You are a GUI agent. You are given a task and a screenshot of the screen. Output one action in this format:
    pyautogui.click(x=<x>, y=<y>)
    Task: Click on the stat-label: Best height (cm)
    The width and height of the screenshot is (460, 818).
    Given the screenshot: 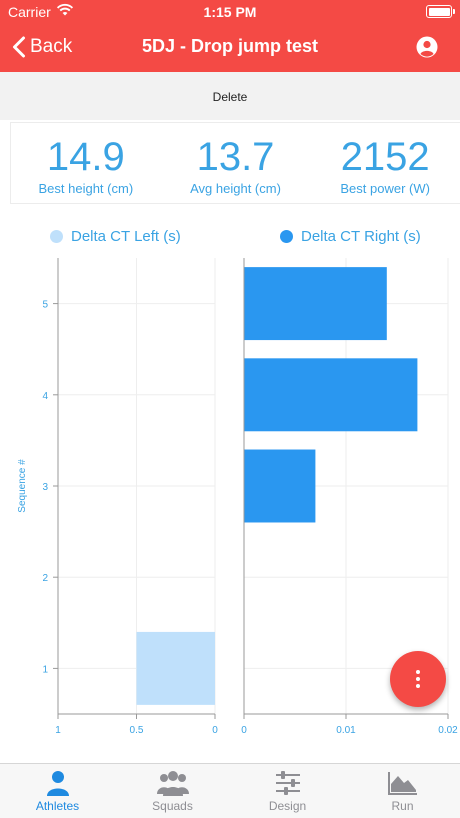 What is the action you would take?
    pyautogui.click(x=86, y=188)
    